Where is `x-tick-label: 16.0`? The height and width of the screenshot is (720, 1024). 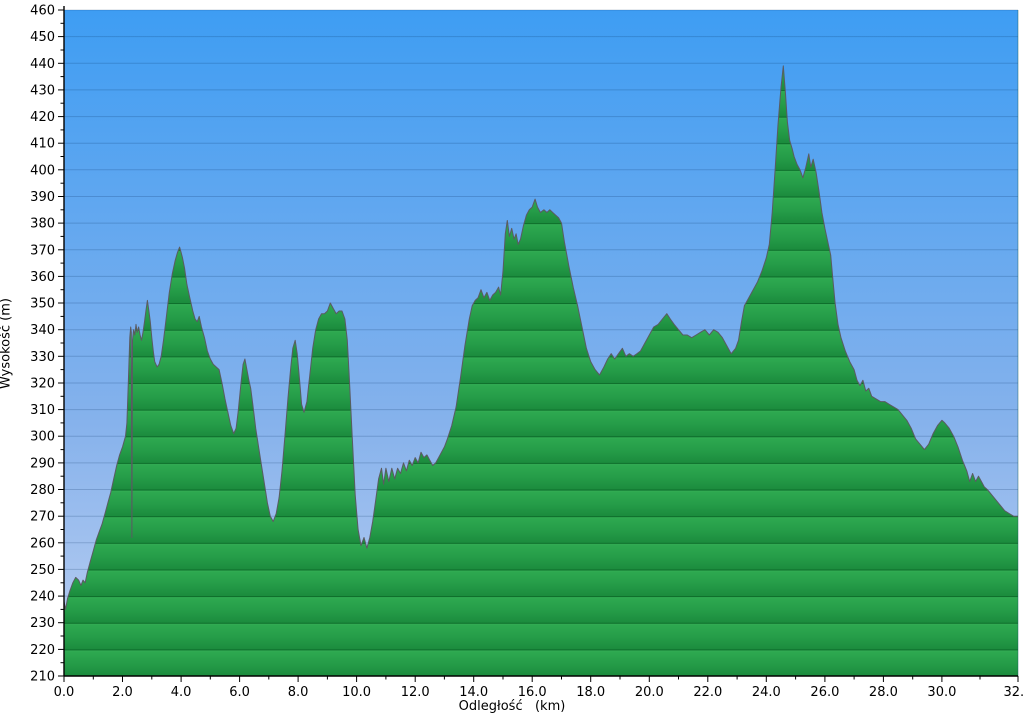 x-tick-label: 16.0 is located at coordinates (532, 692).